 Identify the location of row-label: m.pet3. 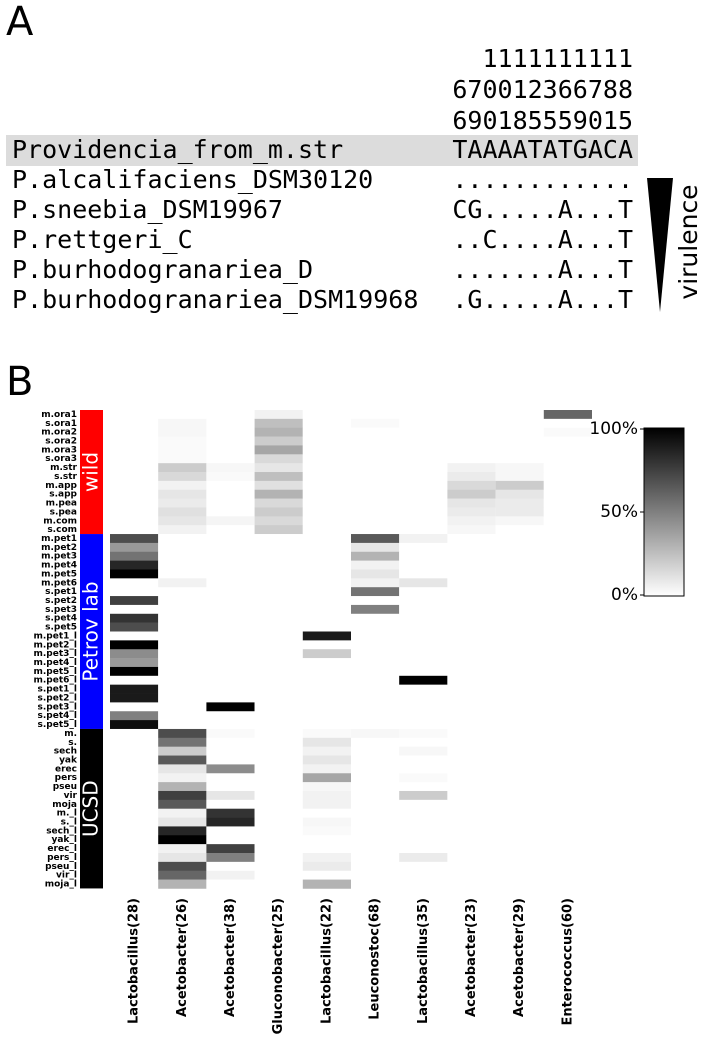
(59, 557).